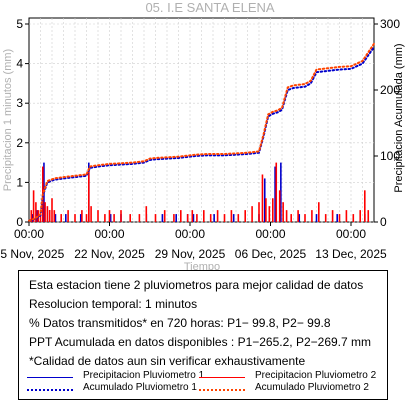  What do you see at coordinates (19, 103) in the screenshot?
I see `y-tick-label-left: 3` at bounding box center [19, 103].